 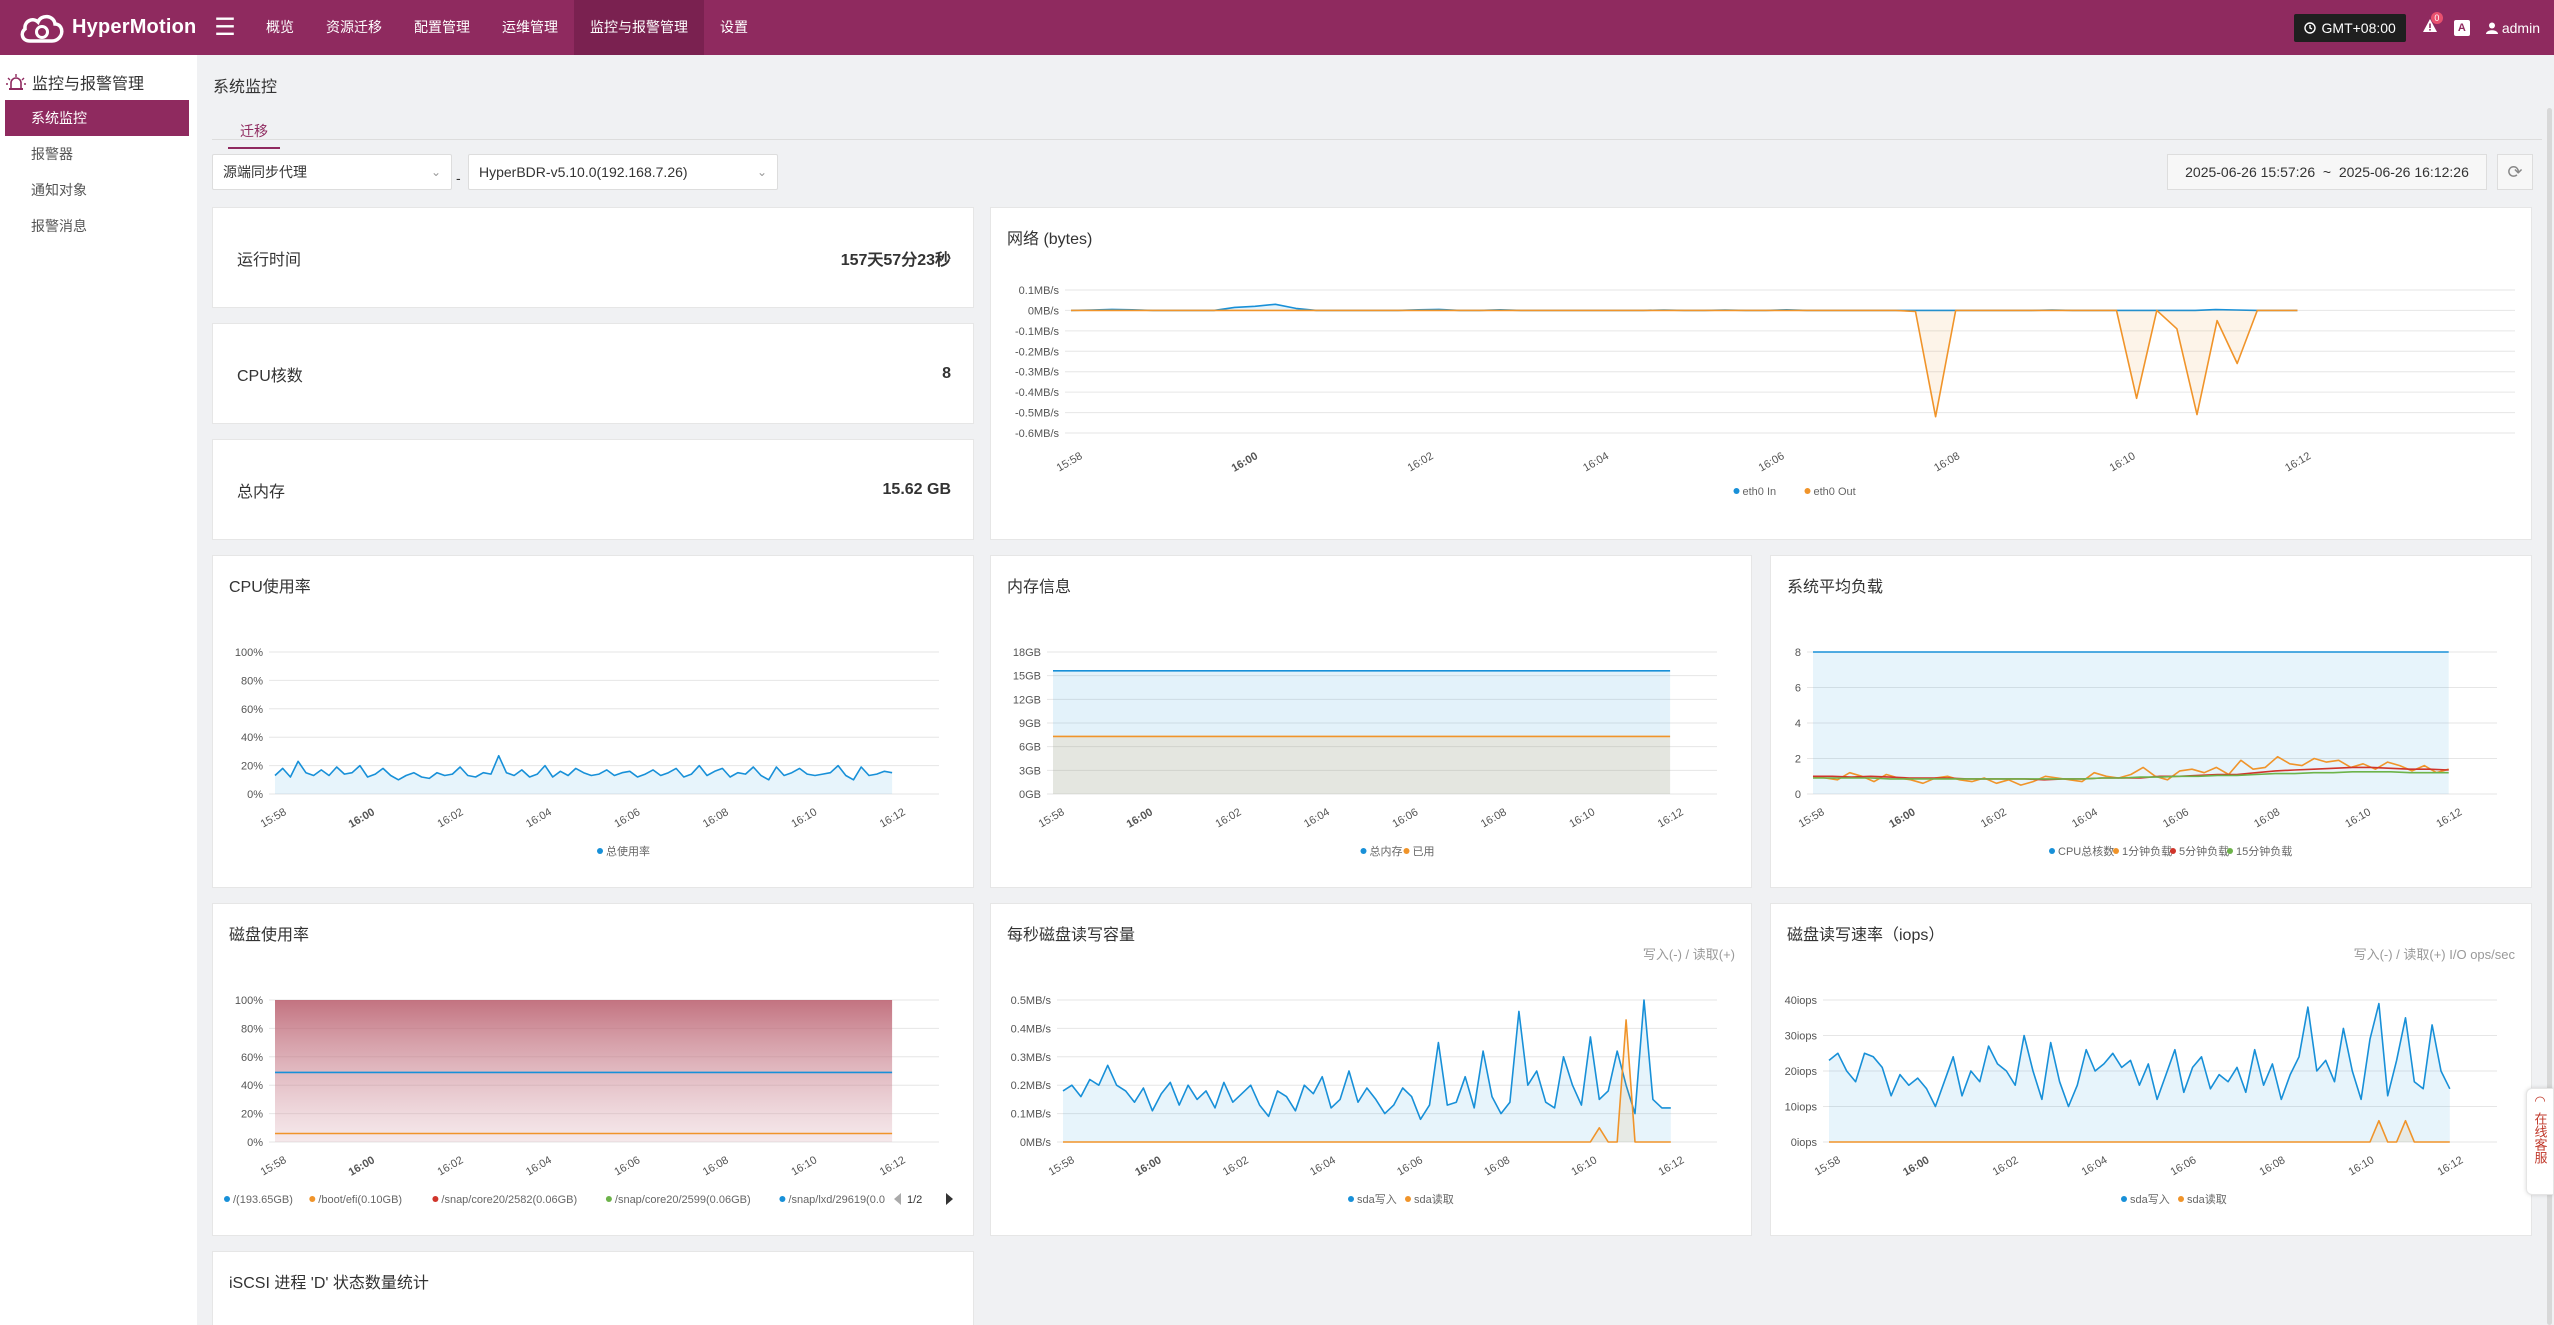 I want to click on host-select: HyperBDR-v5.10.0(192.168.7.26) ⌄, so click(x=623, y=172).